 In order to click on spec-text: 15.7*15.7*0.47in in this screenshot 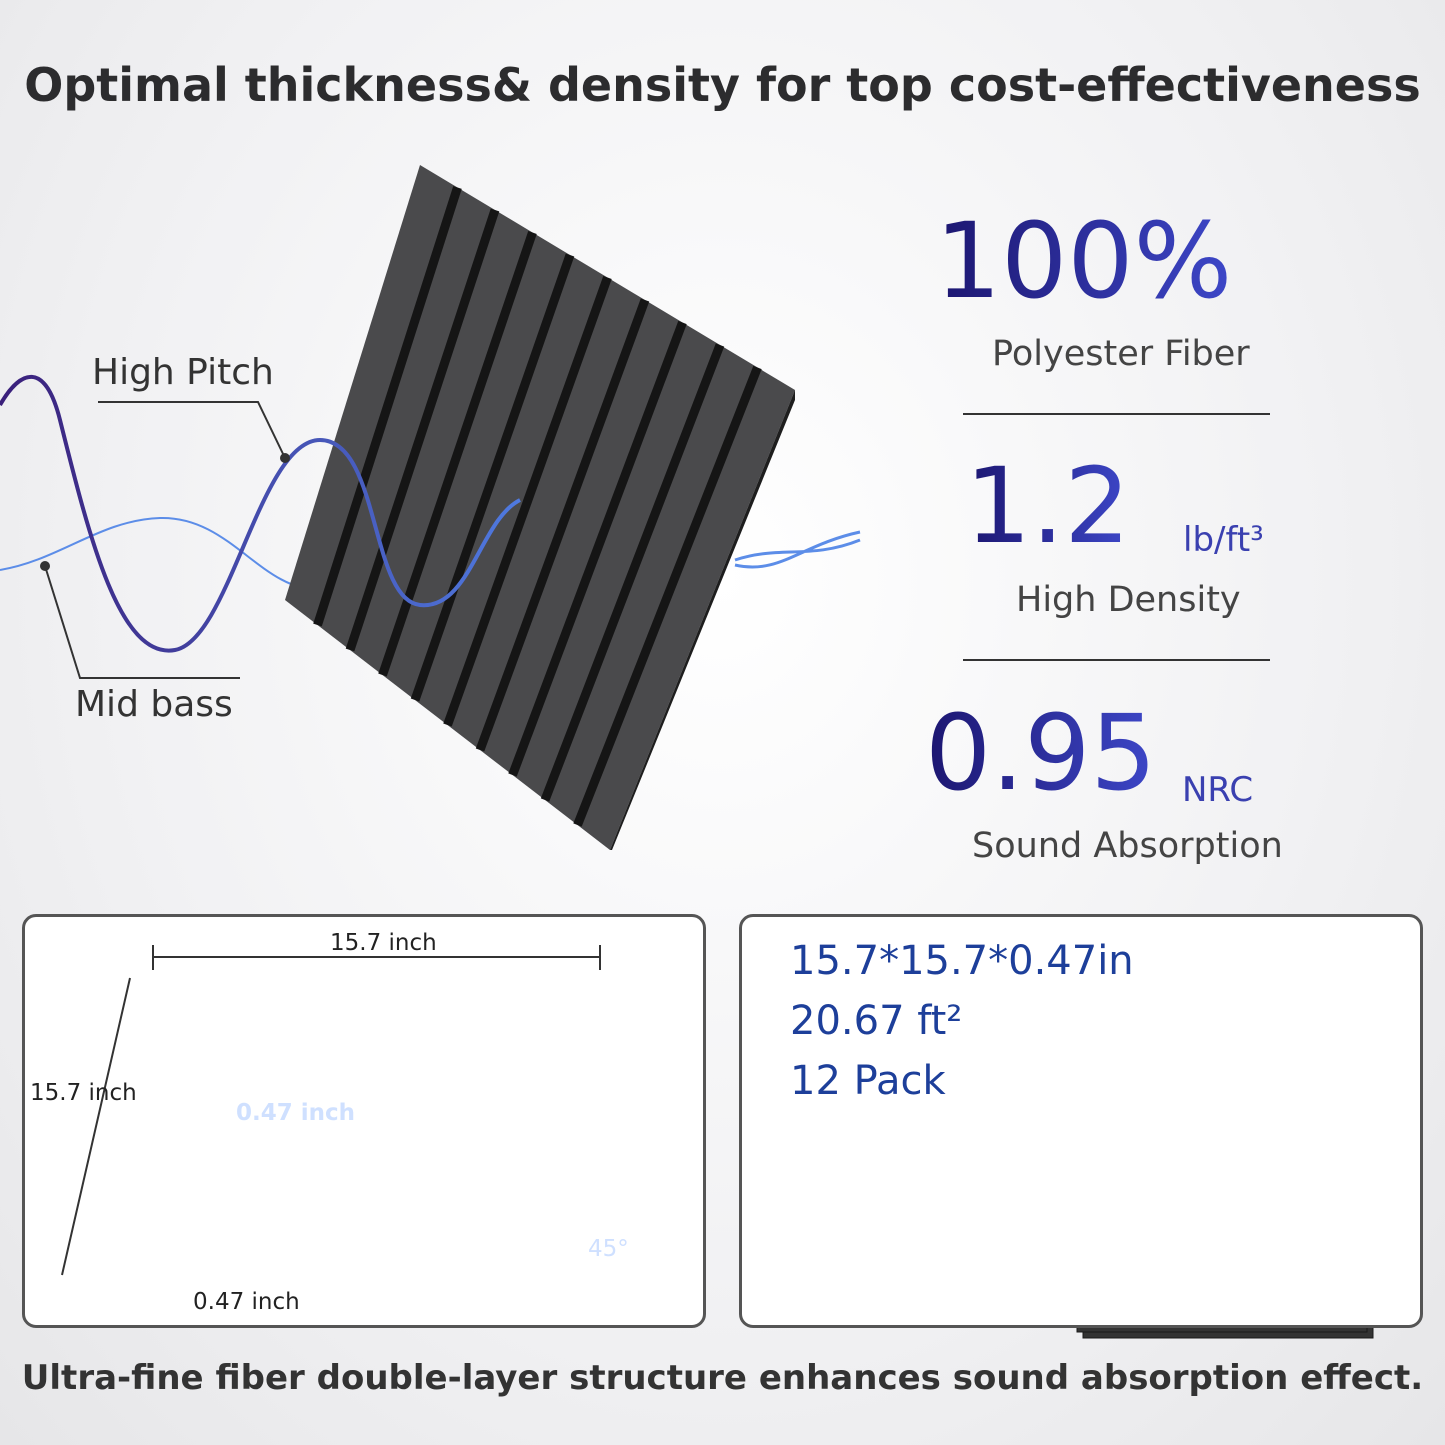, I will do `click(962, 961)`.